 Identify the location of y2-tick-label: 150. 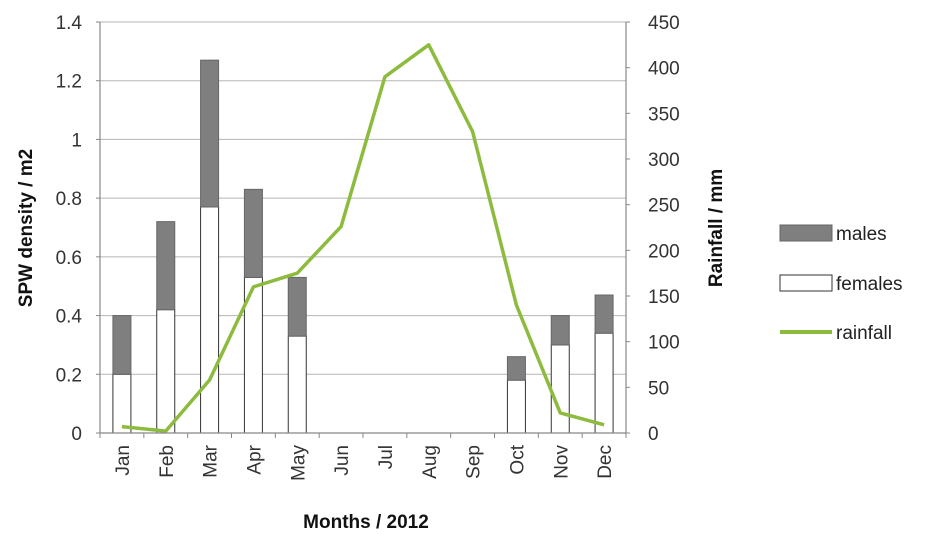
(664, 297).